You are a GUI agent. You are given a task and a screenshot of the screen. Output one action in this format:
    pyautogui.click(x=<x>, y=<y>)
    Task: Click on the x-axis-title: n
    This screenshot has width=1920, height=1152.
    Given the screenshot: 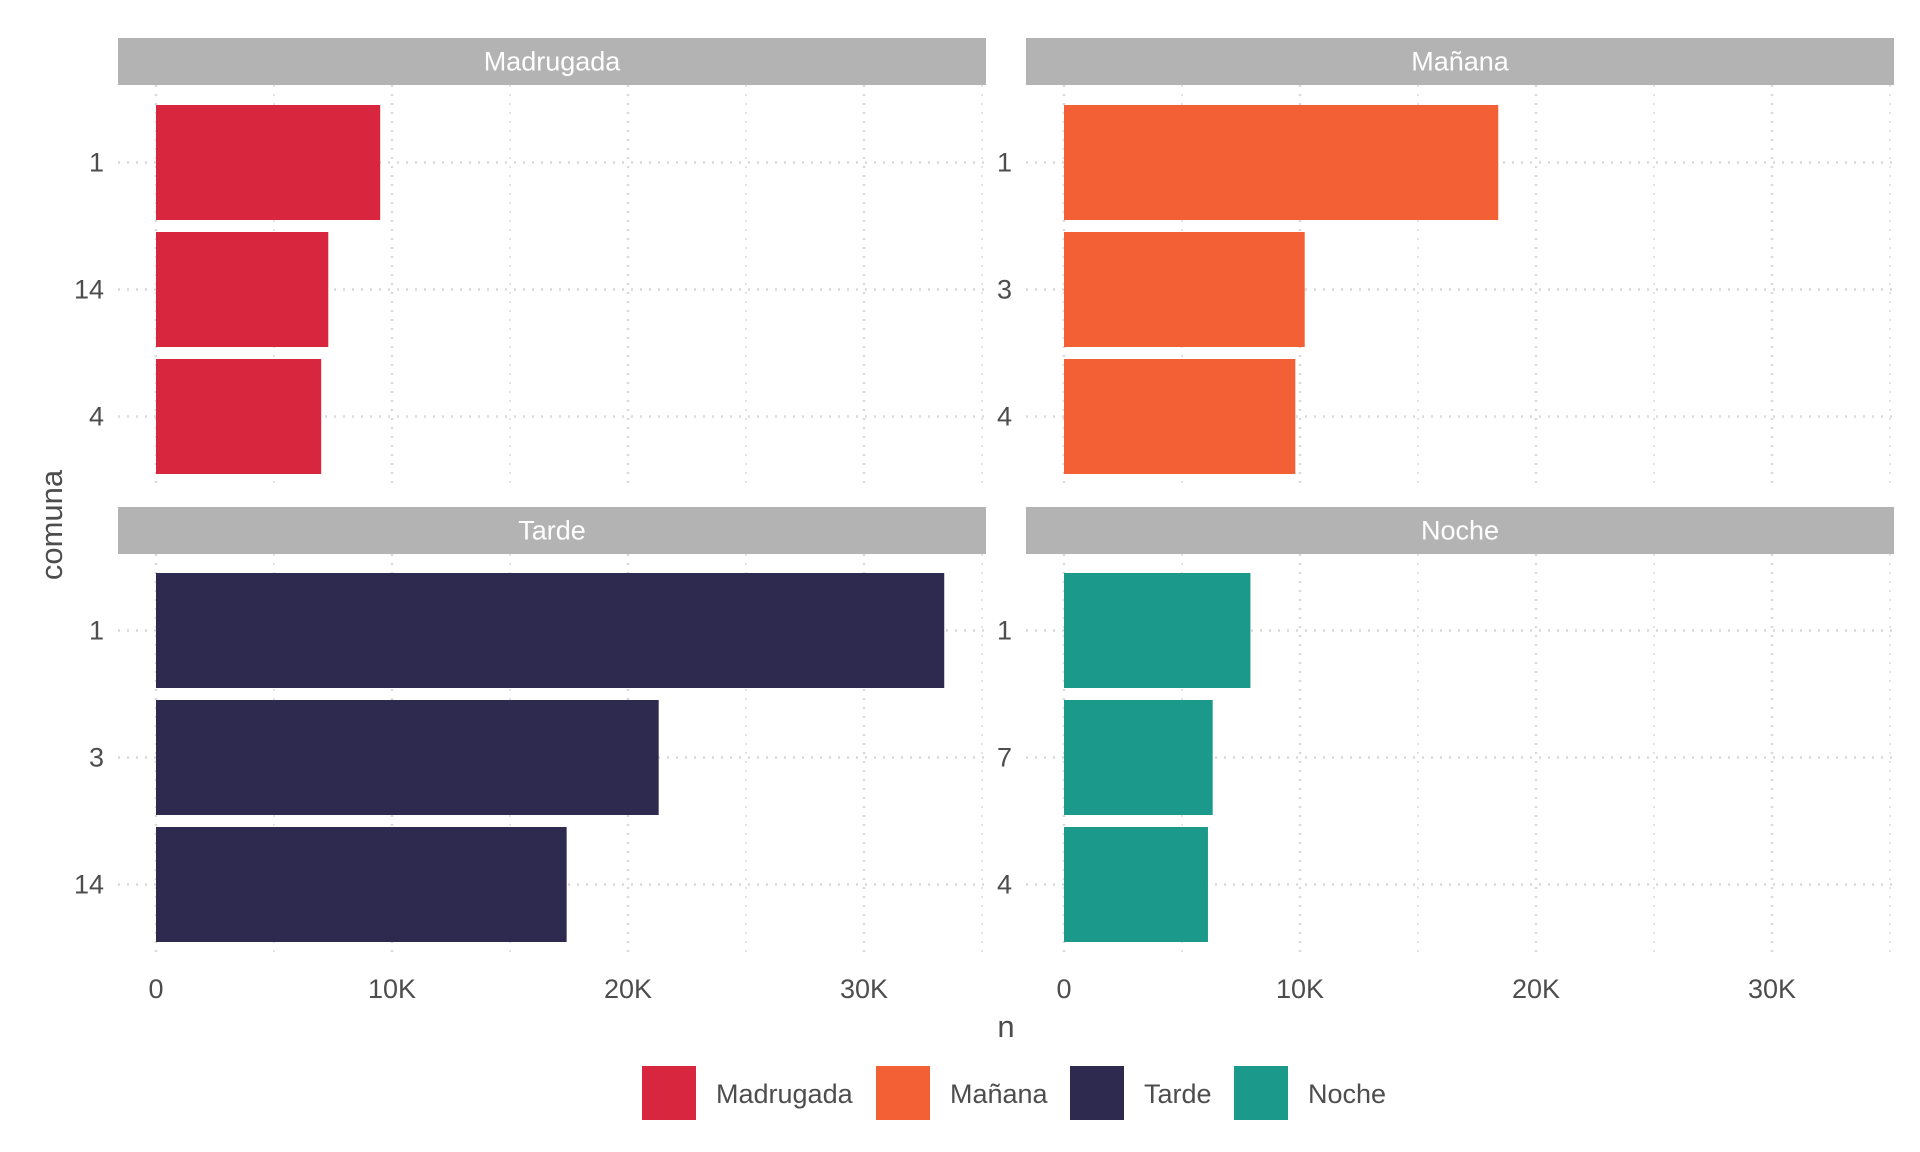 What is the action you would take?
    pyautogui.click(x=1005, y=1026)
    